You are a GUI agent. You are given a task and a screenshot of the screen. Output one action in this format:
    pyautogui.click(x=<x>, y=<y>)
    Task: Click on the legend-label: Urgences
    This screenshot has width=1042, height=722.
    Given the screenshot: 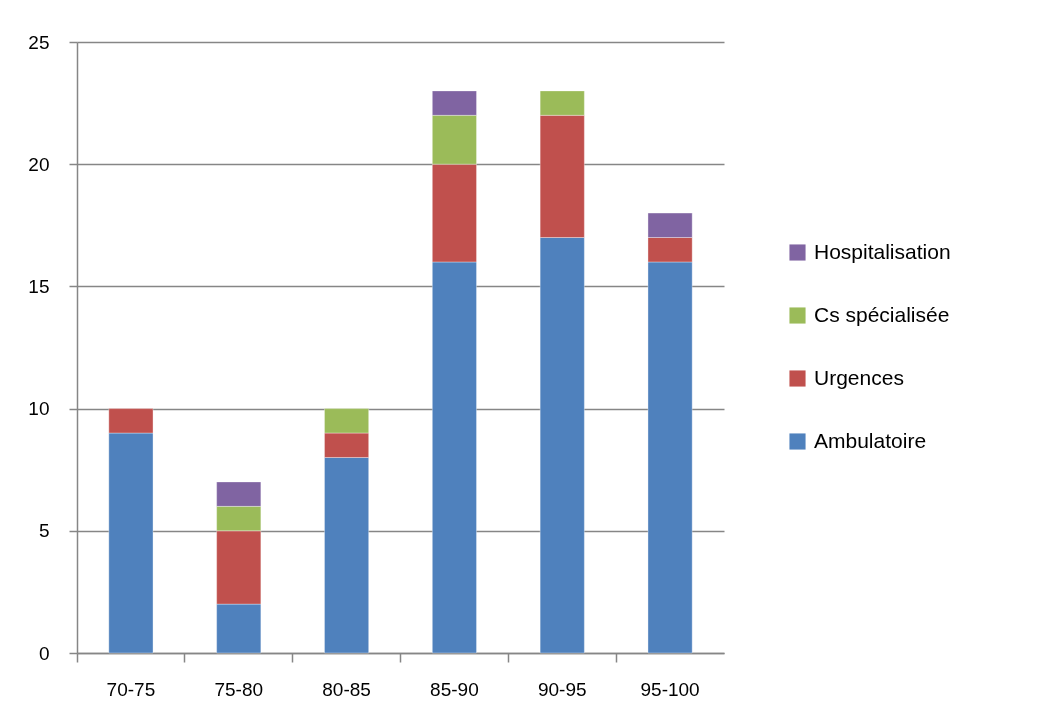 What is the action you would take?
    pyautogui.click(x=859, y=377)
    